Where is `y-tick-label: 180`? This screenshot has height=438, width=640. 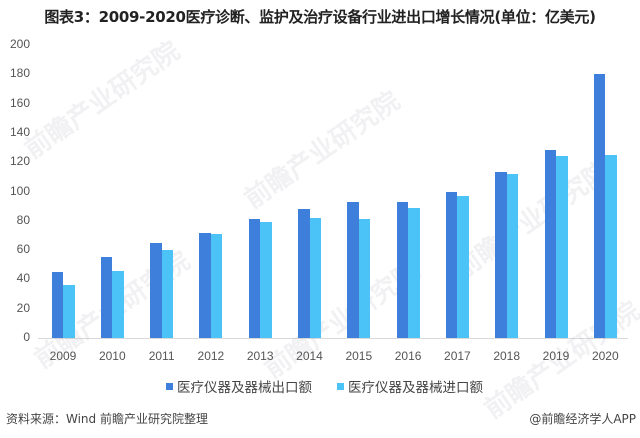 y-tick-label: 180 is located at coordinates (19, 73).